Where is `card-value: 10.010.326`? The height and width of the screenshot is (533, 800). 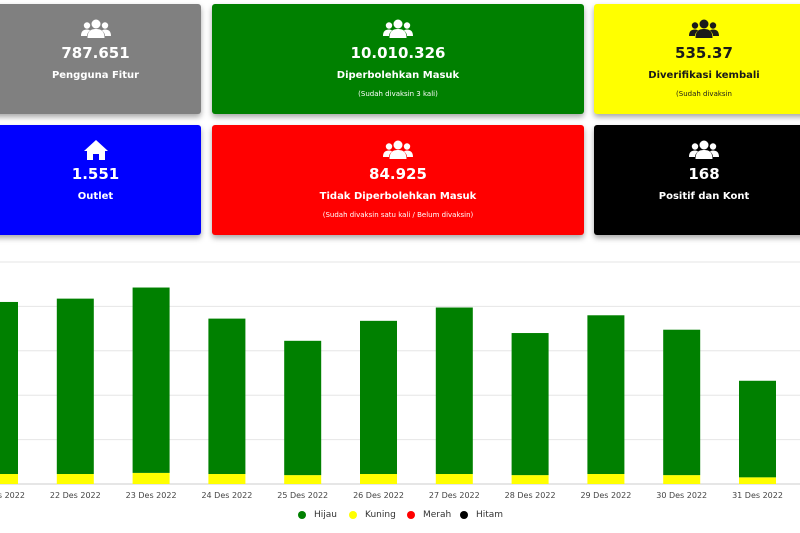
card-value: 10.010.326 is located at coordinates (398, 53).